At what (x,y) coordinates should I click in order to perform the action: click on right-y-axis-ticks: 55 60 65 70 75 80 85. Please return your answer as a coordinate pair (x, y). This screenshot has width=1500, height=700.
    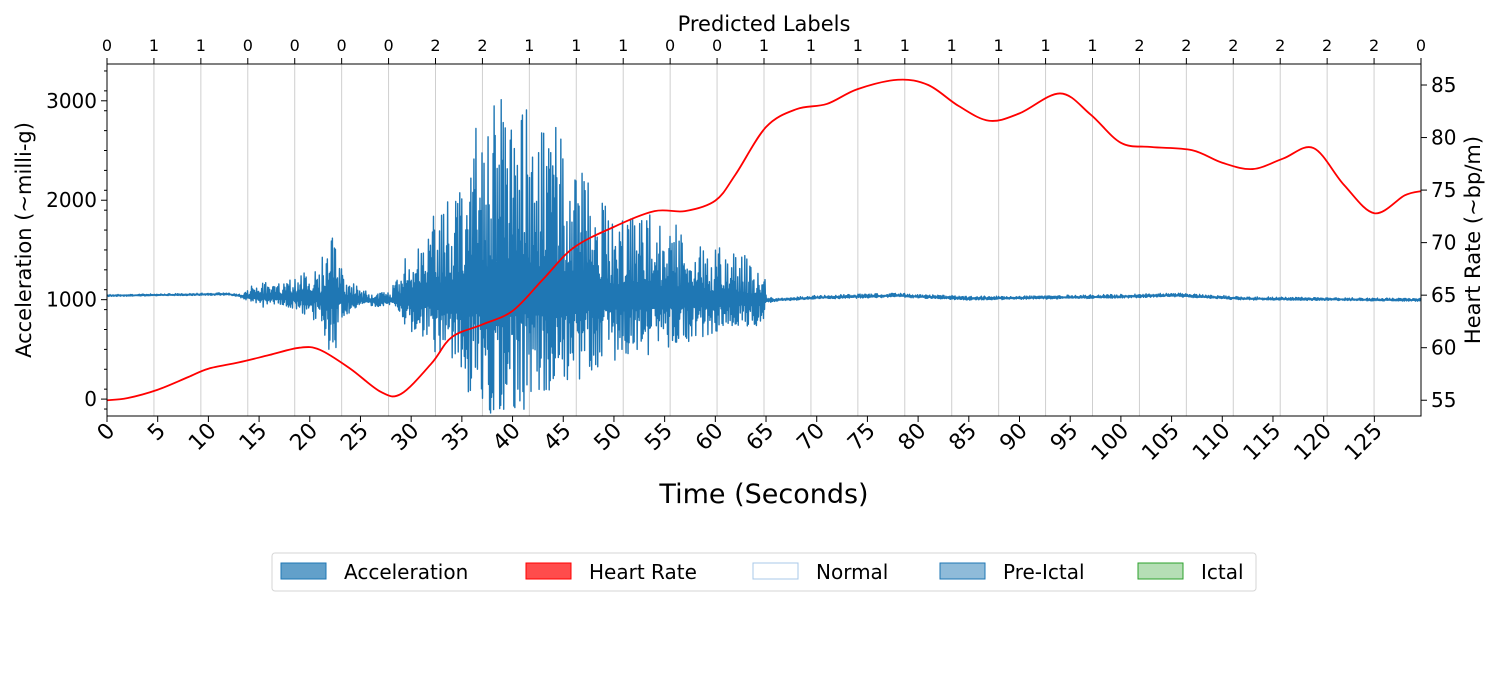
    Looking at the image, I should click on (1438, 242).